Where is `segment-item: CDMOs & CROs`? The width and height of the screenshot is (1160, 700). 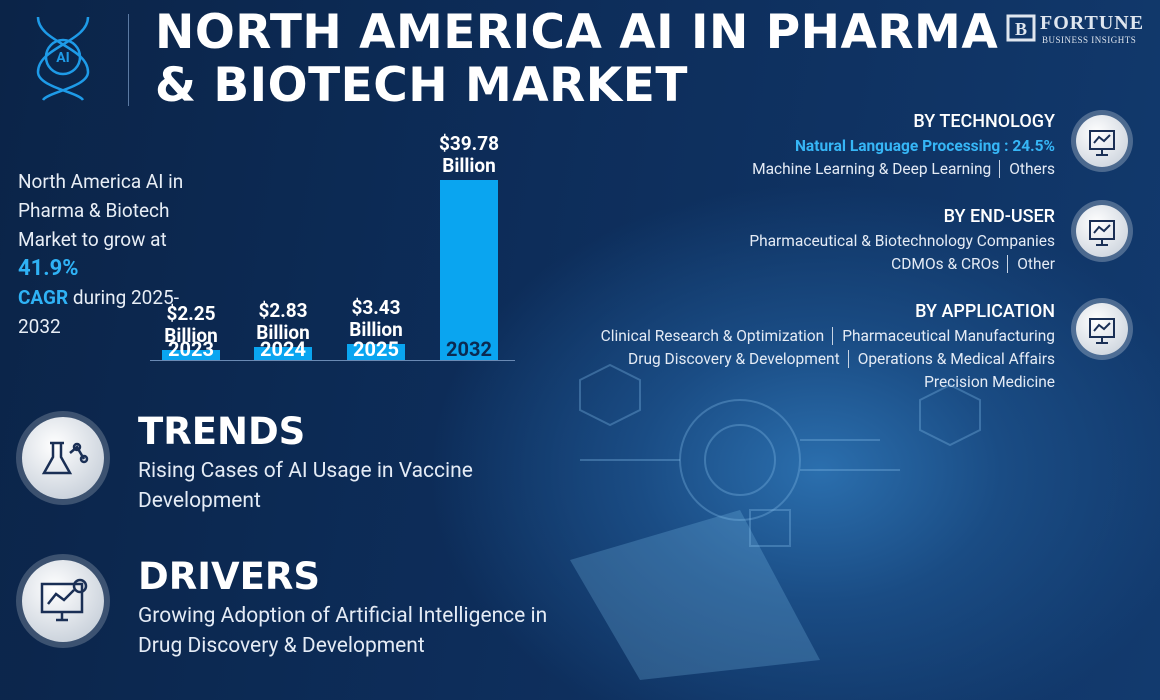 segment-item: CDMOs & CROs is located at coordinates (945, 264).